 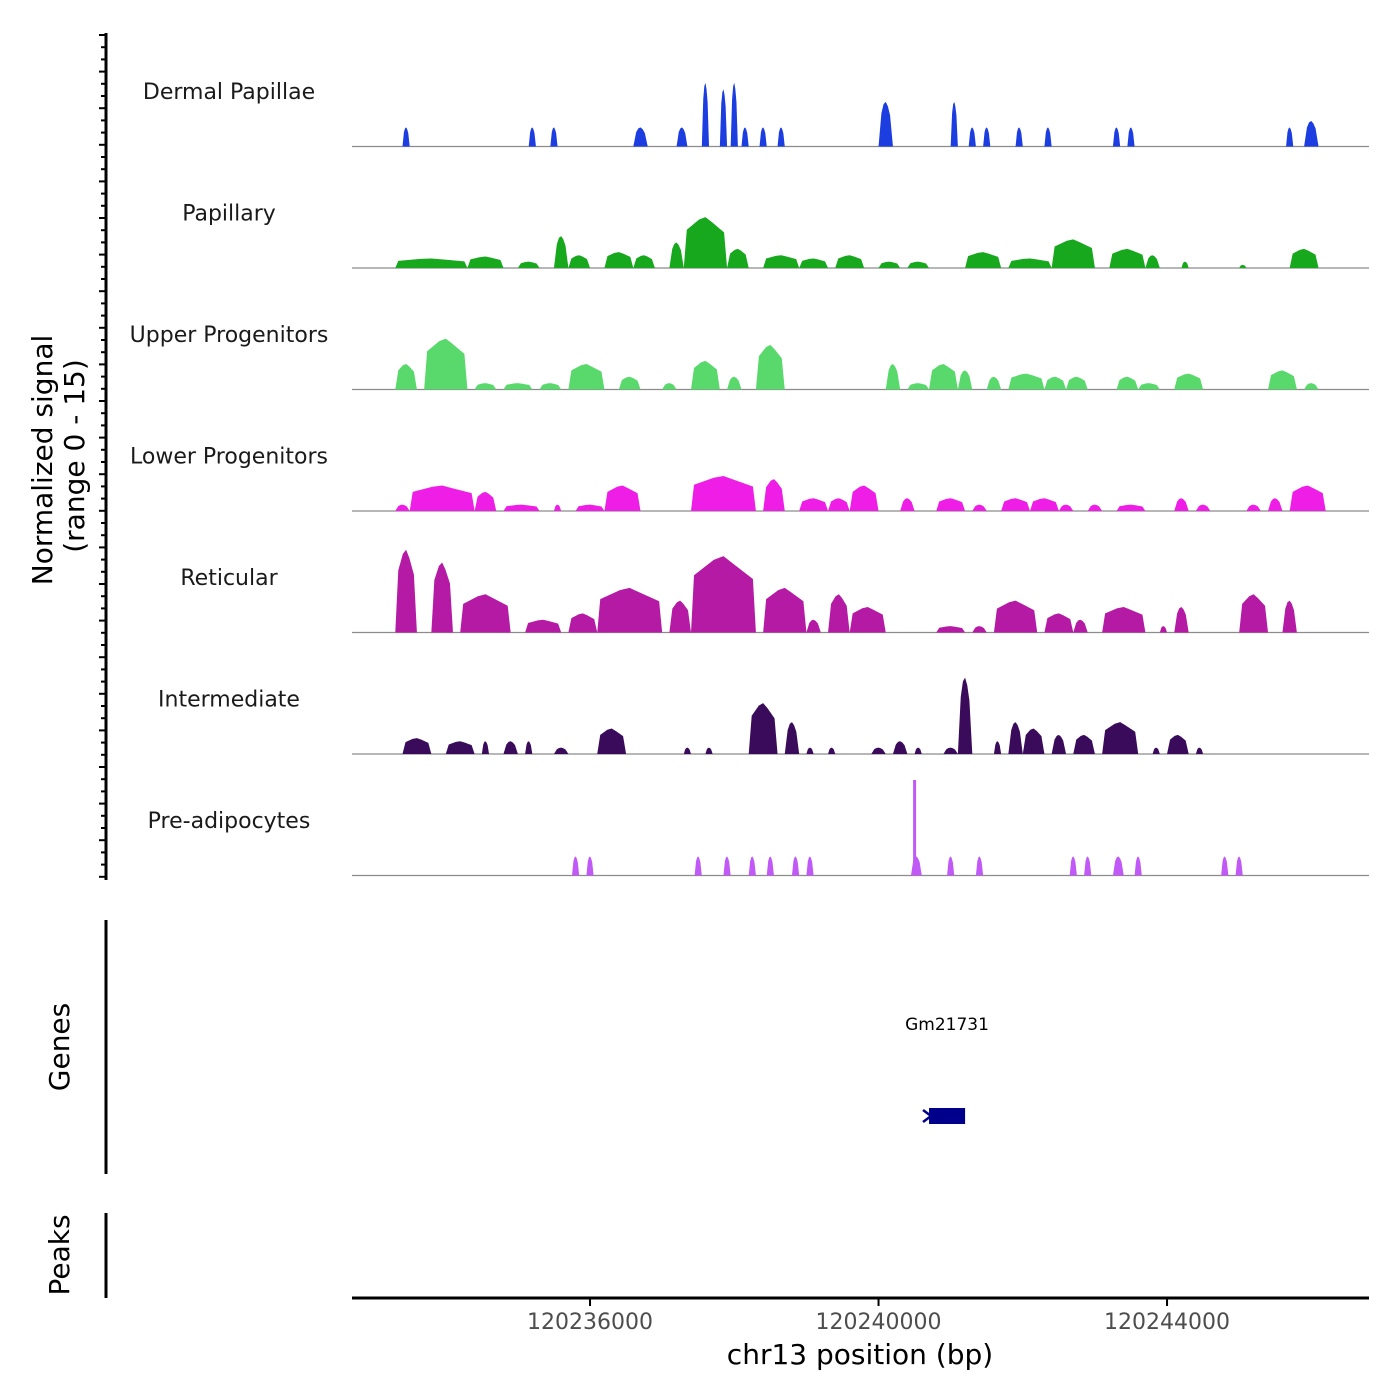 What do you see at coordinates (229, 821) in the screenshot?
I see `track-label: Pre-adipocytes` at bounding box center [229, 821].